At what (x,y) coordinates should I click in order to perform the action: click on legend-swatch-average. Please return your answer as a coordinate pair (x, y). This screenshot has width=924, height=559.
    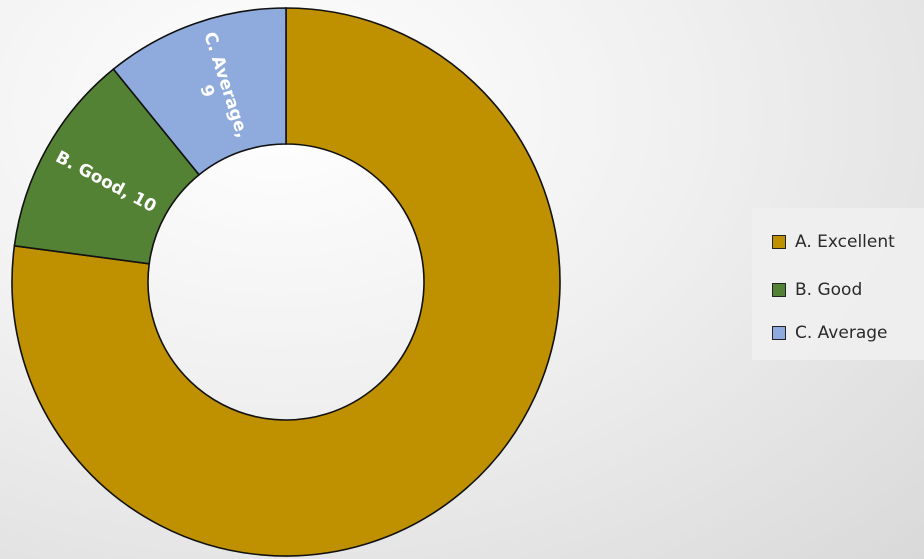
    Looking at the image, I should click on (779, 333).